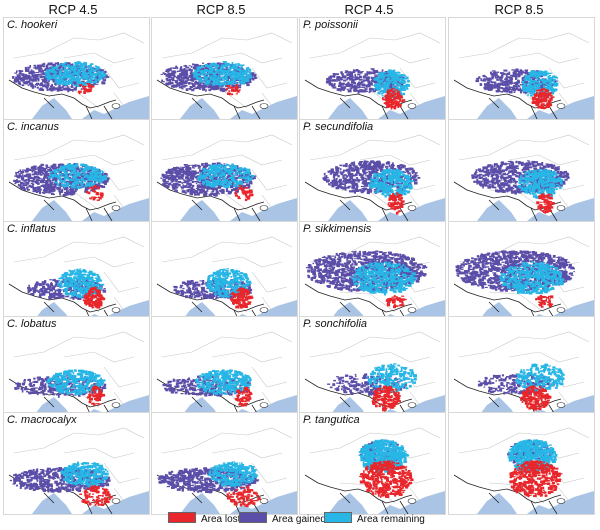 This screenshot has height=530, width=600. I want to click on map-panel: P. tangutica, so click(372, 463).